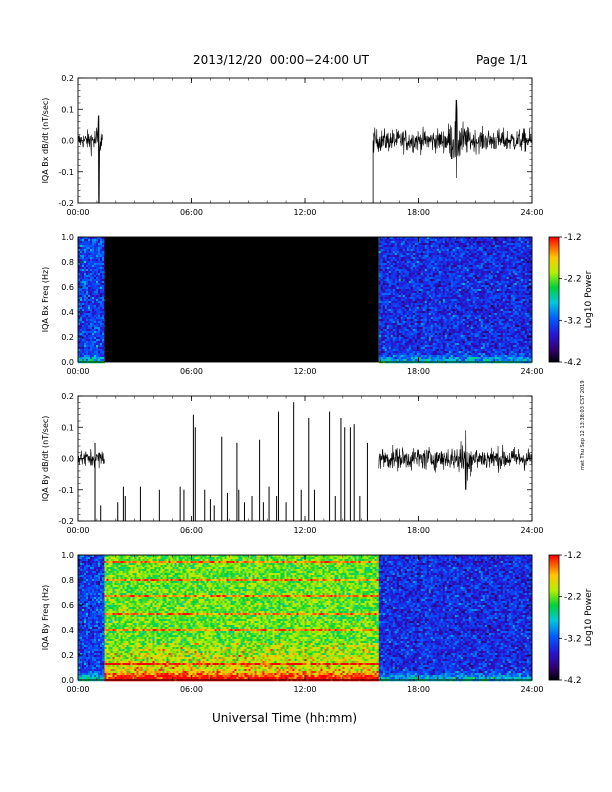  Describe the element at coordinates (45, 300) in the screenshot. I see `y-axis-label: IQA Bx Freq (Hz)` at that location.